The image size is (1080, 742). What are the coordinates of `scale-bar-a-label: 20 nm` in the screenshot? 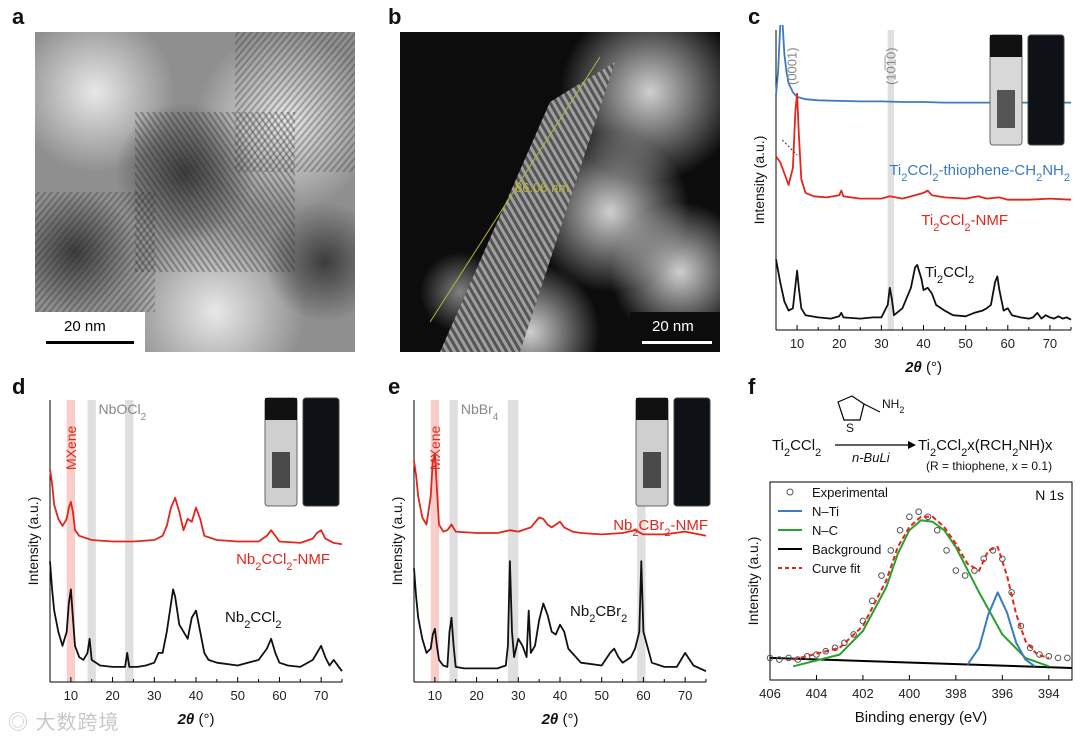 It's located at (85, 326).